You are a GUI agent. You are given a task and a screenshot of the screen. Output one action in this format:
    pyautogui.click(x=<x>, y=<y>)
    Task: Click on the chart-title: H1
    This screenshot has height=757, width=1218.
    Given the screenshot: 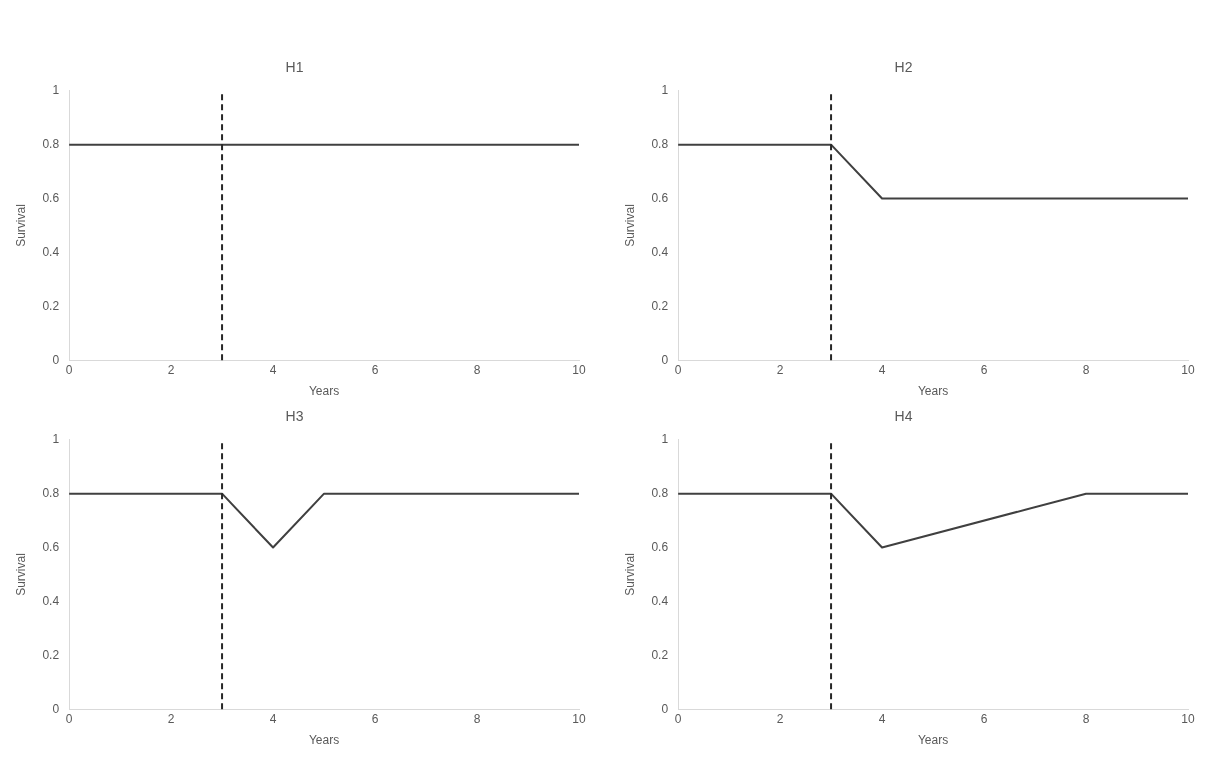 What is the action you would take?
    pyautogui.click(x=294, y=67)
    